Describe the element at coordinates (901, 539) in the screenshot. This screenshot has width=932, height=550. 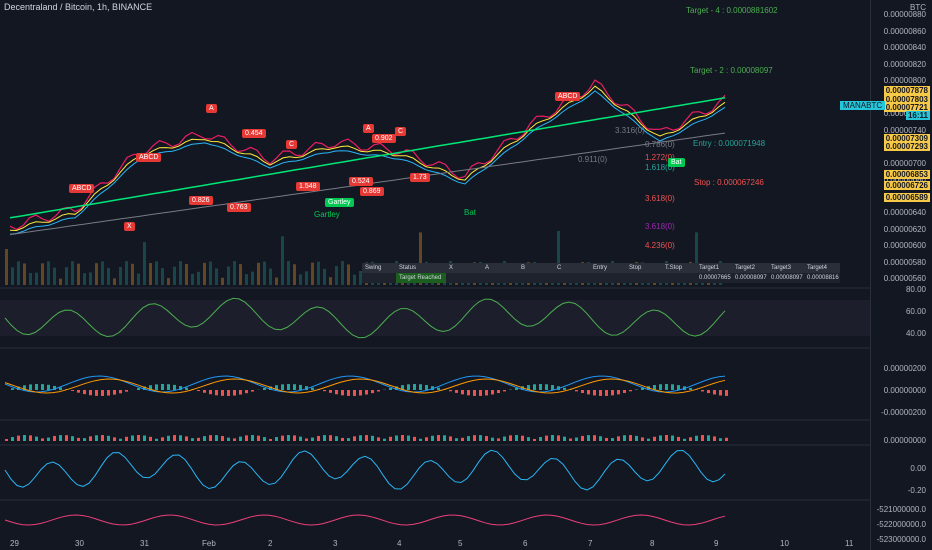
I see `vol-tick: -523000000.0` at that location.